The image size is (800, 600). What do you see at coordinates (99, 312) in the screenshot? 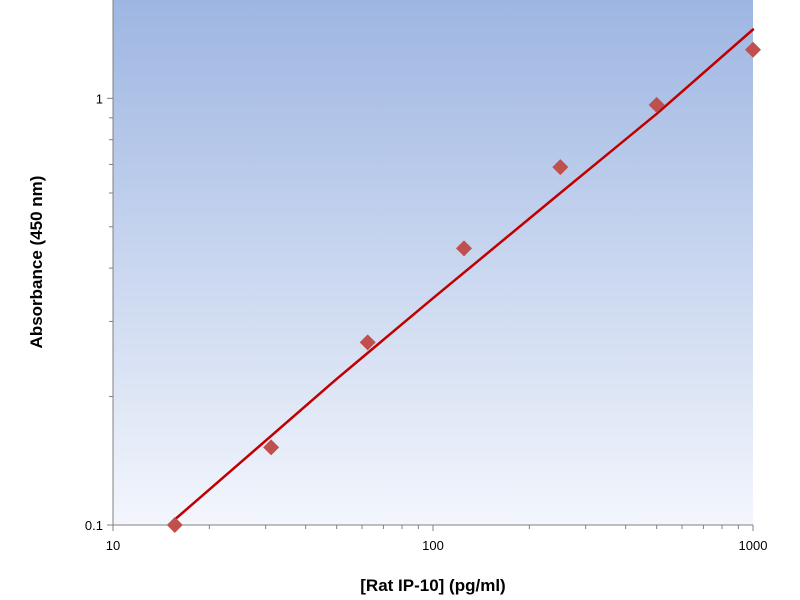
I see `y-axis-ticks: 0.11` at bounding box center [99, 312].